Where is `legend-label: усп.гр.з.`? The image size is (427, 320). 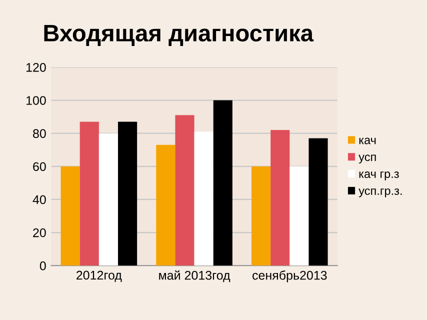 legend-label: усп.гр.з. is located at coordinates (380, 193).